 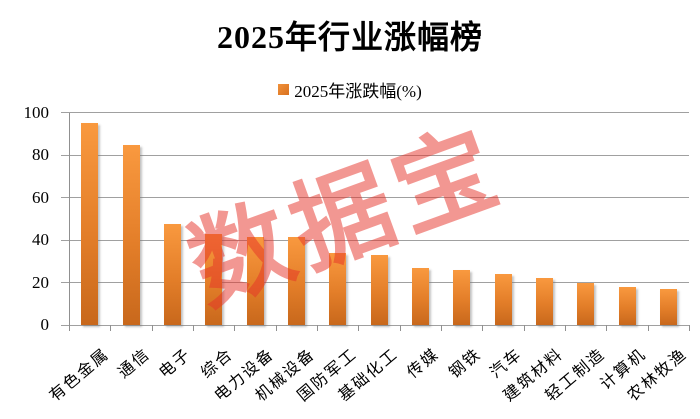 What do you see at coordinates (131, 235) in the screenshot?
I see `bar-通信` at bounding box center [131, 235].